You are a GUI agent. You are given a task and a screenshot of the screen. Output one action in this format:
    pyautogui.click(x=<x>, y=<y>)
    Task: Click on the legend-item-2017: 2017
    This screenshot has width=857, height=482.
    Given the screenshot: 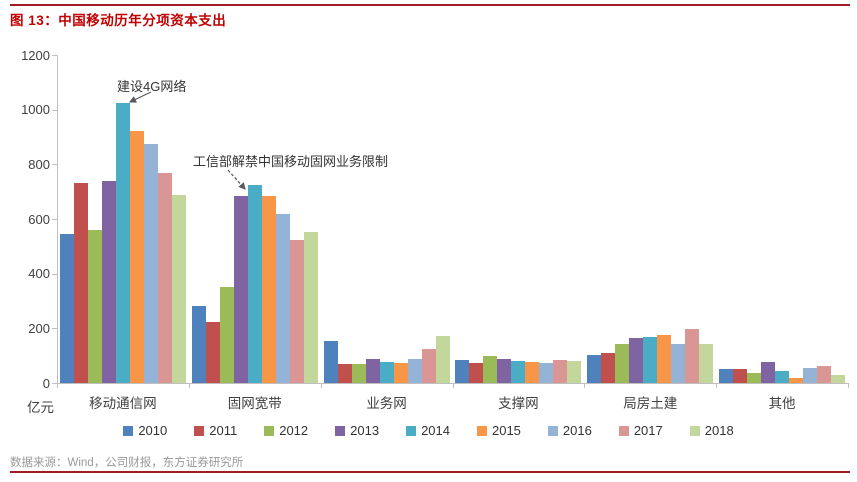 What is the action you would take?
    pyautogui.click(x=640, y=430)
    